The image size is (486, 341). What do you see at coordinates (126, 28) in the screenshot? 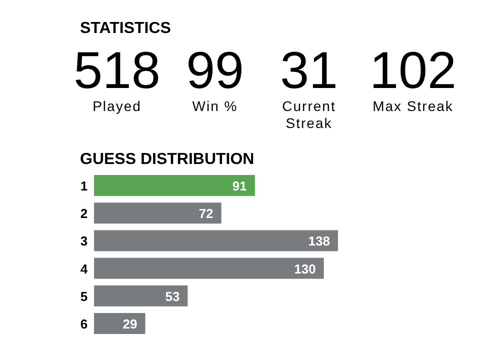
I see `text: STATISTICS` at bounding box center [126, 28].